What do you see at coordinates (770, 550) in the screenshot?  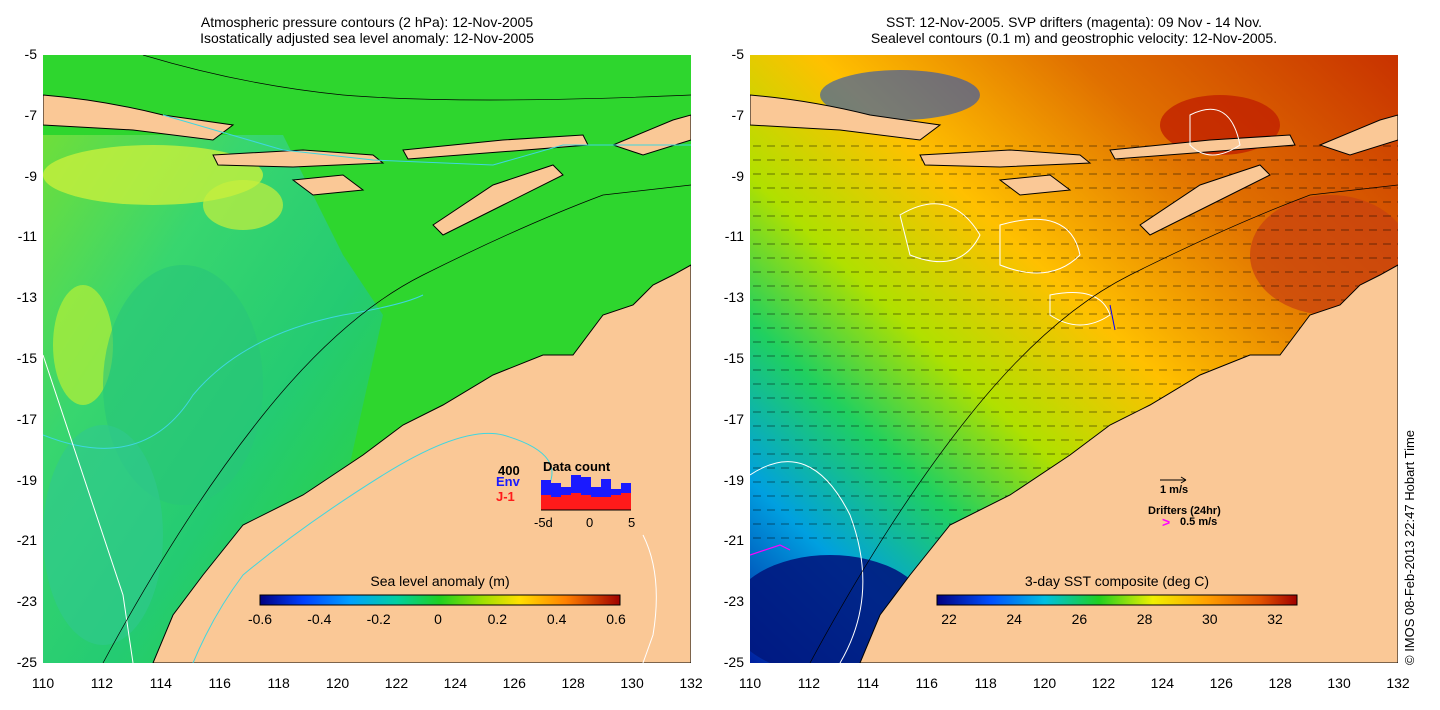 I see `drifter-track` at bounding box center [770, 550].